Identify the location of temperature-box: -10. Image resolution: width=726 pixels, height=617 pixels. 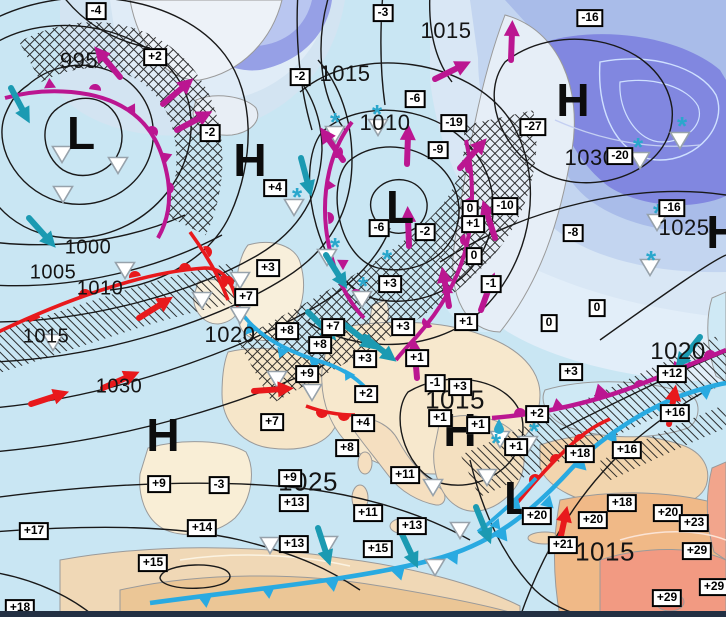
(505, 206).